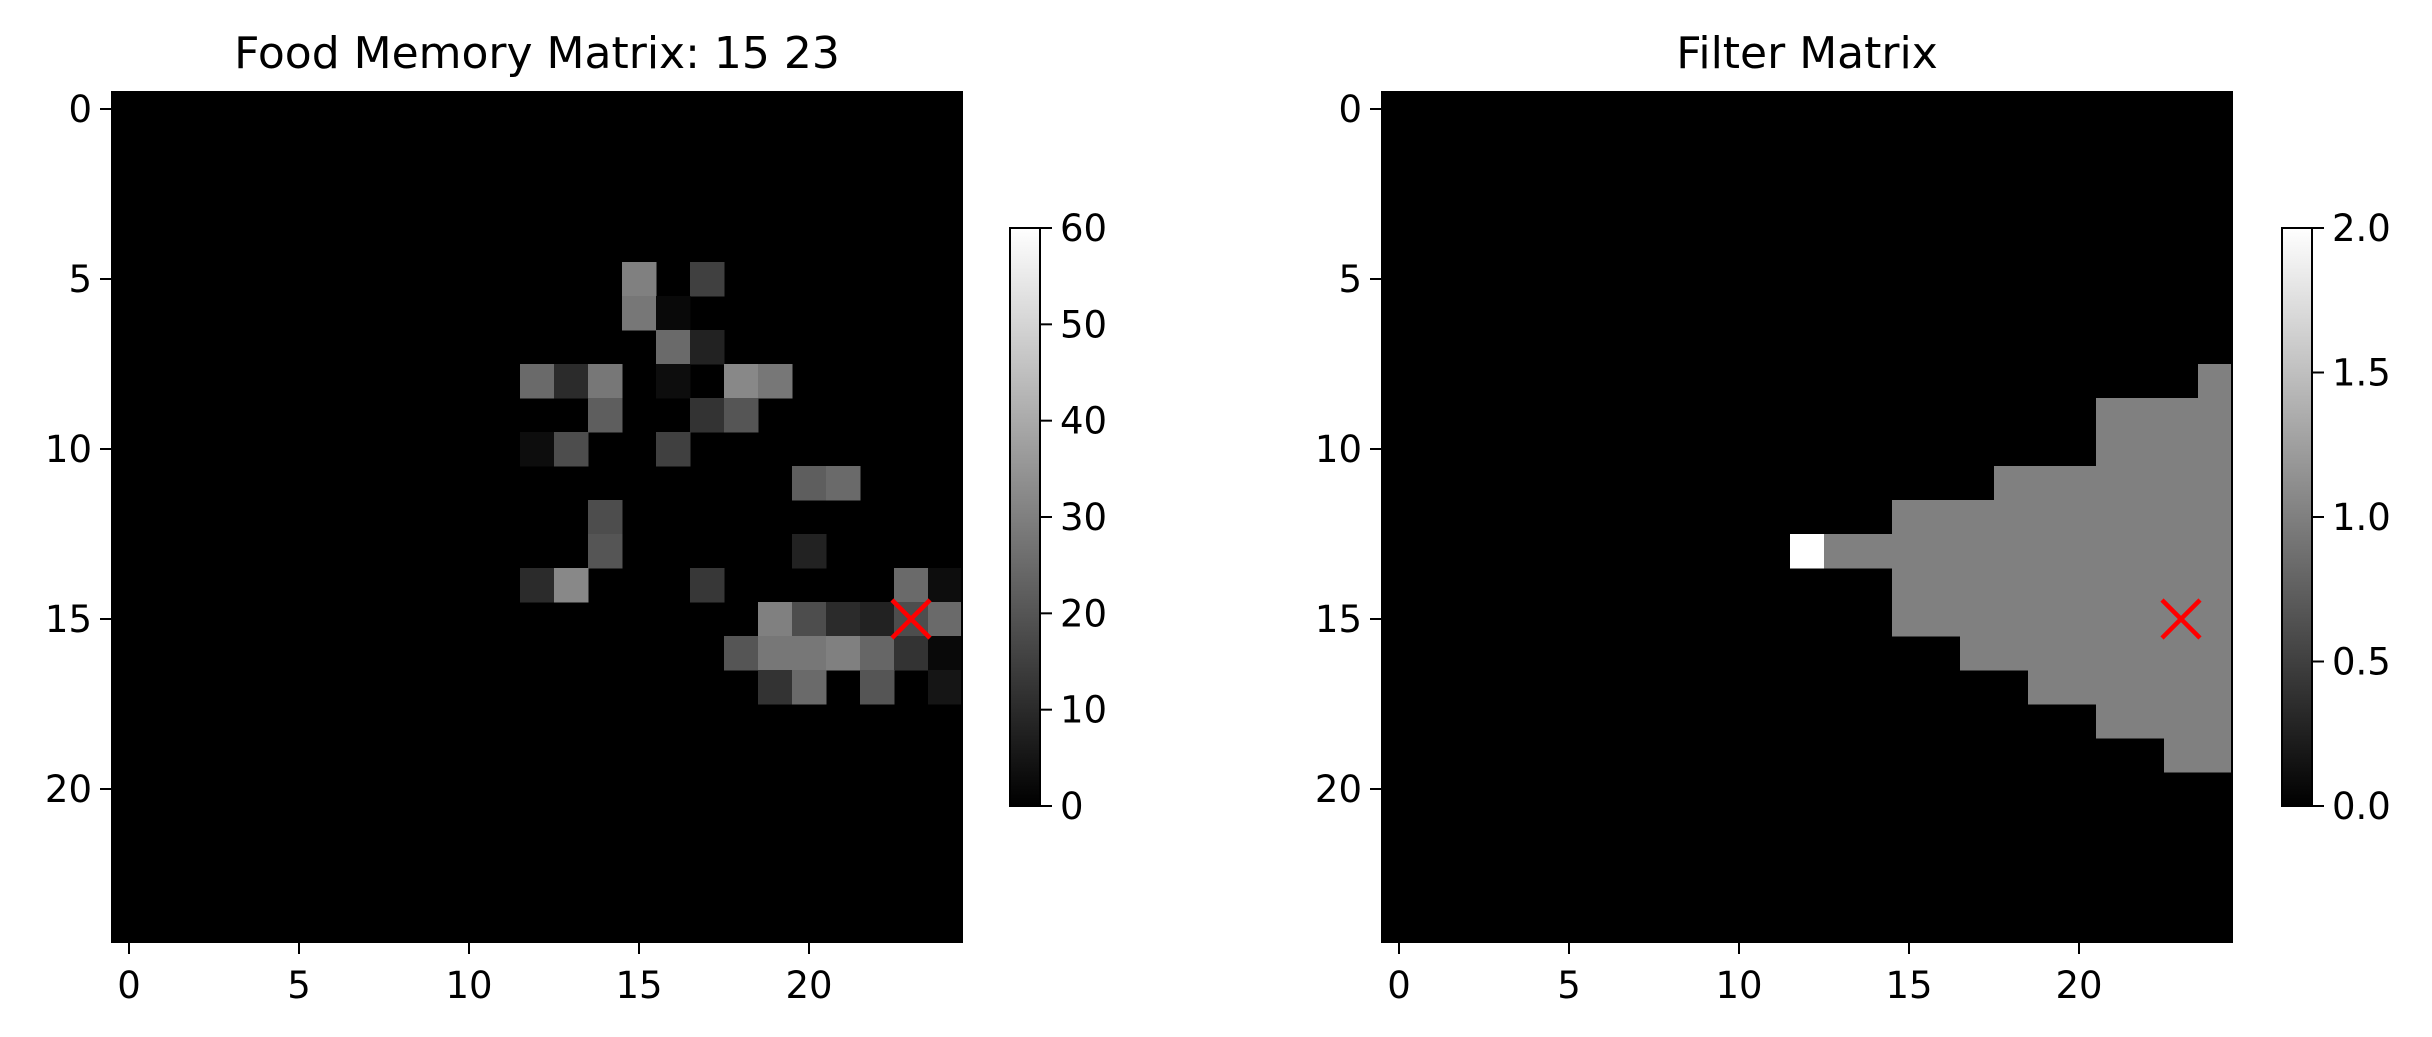 The image size is (2432, 1037). I want to click on colorbar: 0 10 20 30 40 50 60, so click(1058, 517).